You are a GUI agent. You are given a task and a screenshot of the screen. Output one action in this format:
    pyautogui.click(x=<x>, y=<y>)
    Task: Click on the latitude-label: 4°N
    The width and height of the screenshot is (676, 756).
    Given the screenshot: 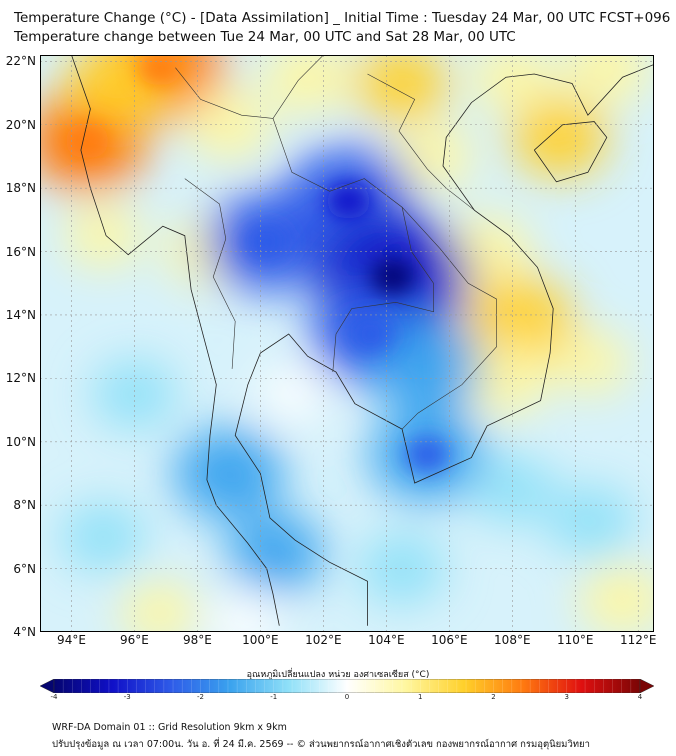 What is the action you would take?
    pyautogui.click(x=24, y=632)
    